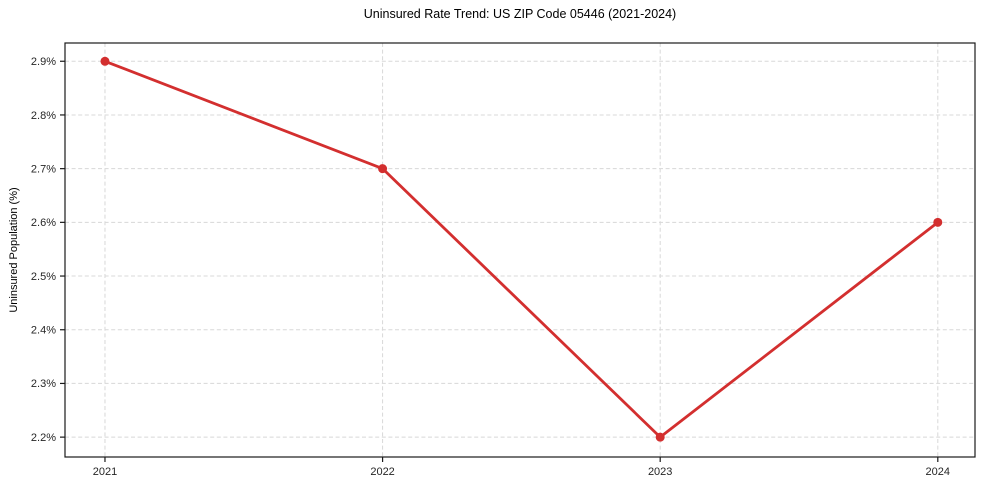  I want to click on y-tick-label: 2.5%, so click(43, 277).